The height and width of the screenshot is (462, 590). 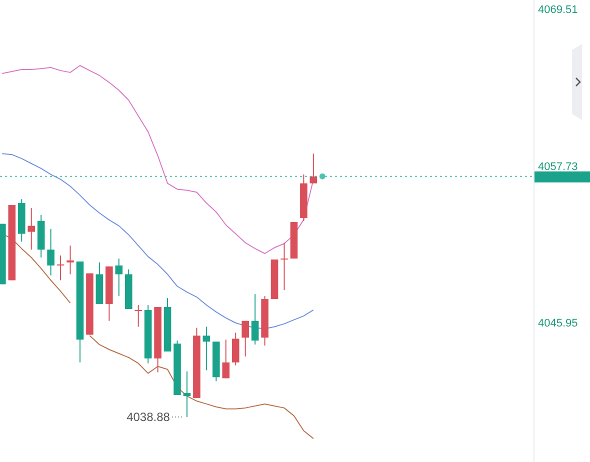 What do you see at coordinates (558, 166) in the screenshot?
I see `y-tick-label: 4057.73` at bounding box center [558, 166].